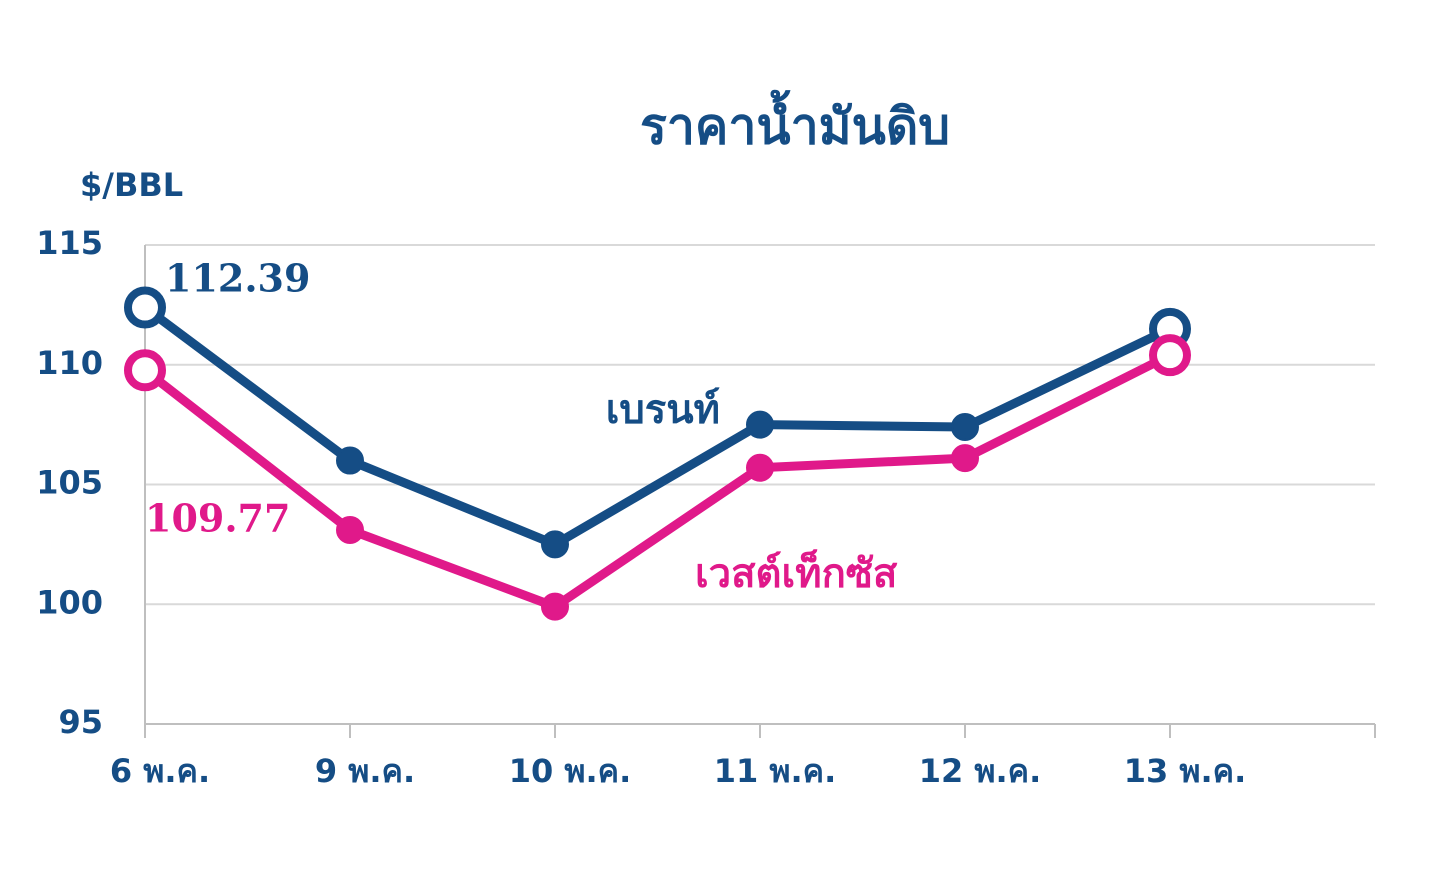 This screenshot has height=879, width=1432. I want to click on chart-title: ราคาน้ำมันดิบ, so click(795, 123).